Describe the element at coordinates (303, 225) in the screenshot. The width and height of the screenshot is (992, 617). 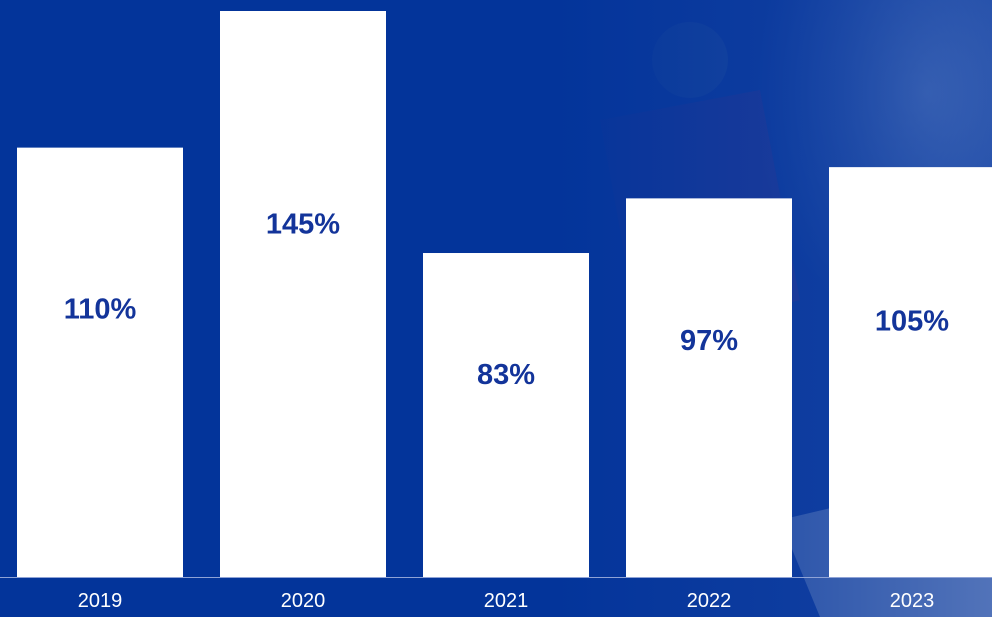
I see `value-label-2020: 145%` at that location.